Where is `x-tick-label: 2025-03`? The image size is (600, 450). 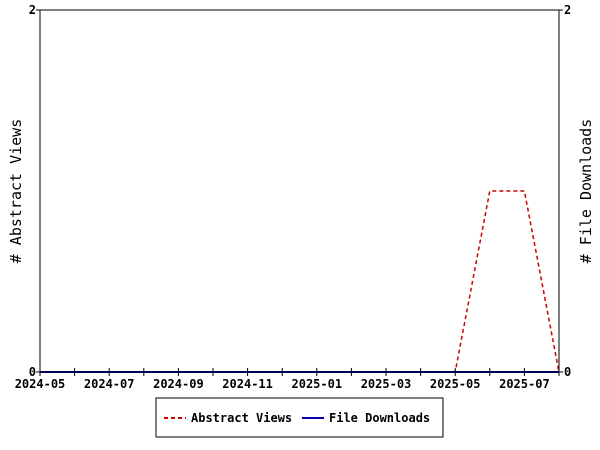
x-tick-label: 2025-03 is located at coordinates (386, 384).